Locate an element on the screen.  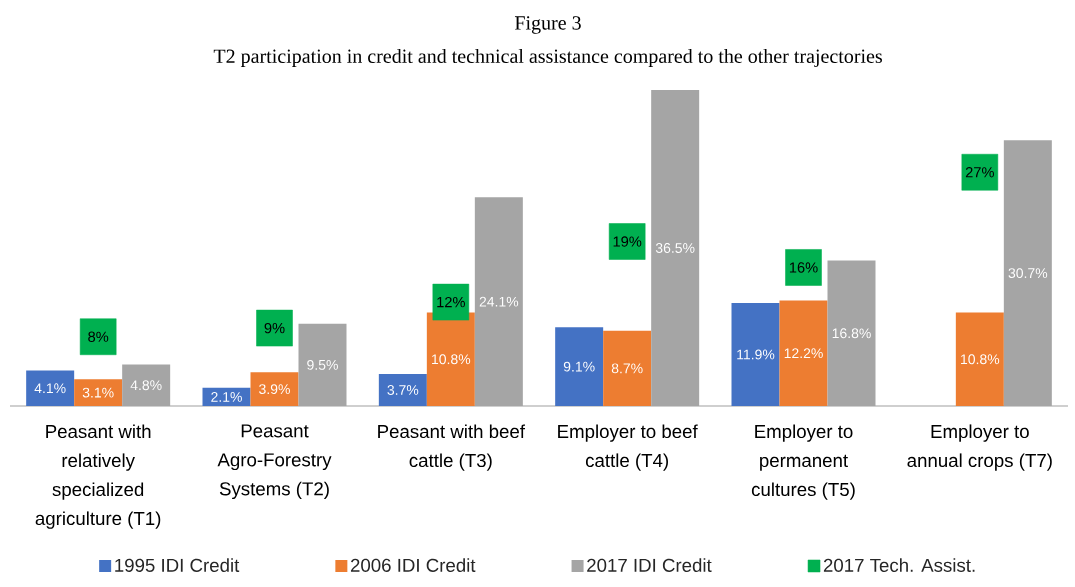
x-tick-label: Peasant with beef cattle (T3) is located at coordinates (452, 447).